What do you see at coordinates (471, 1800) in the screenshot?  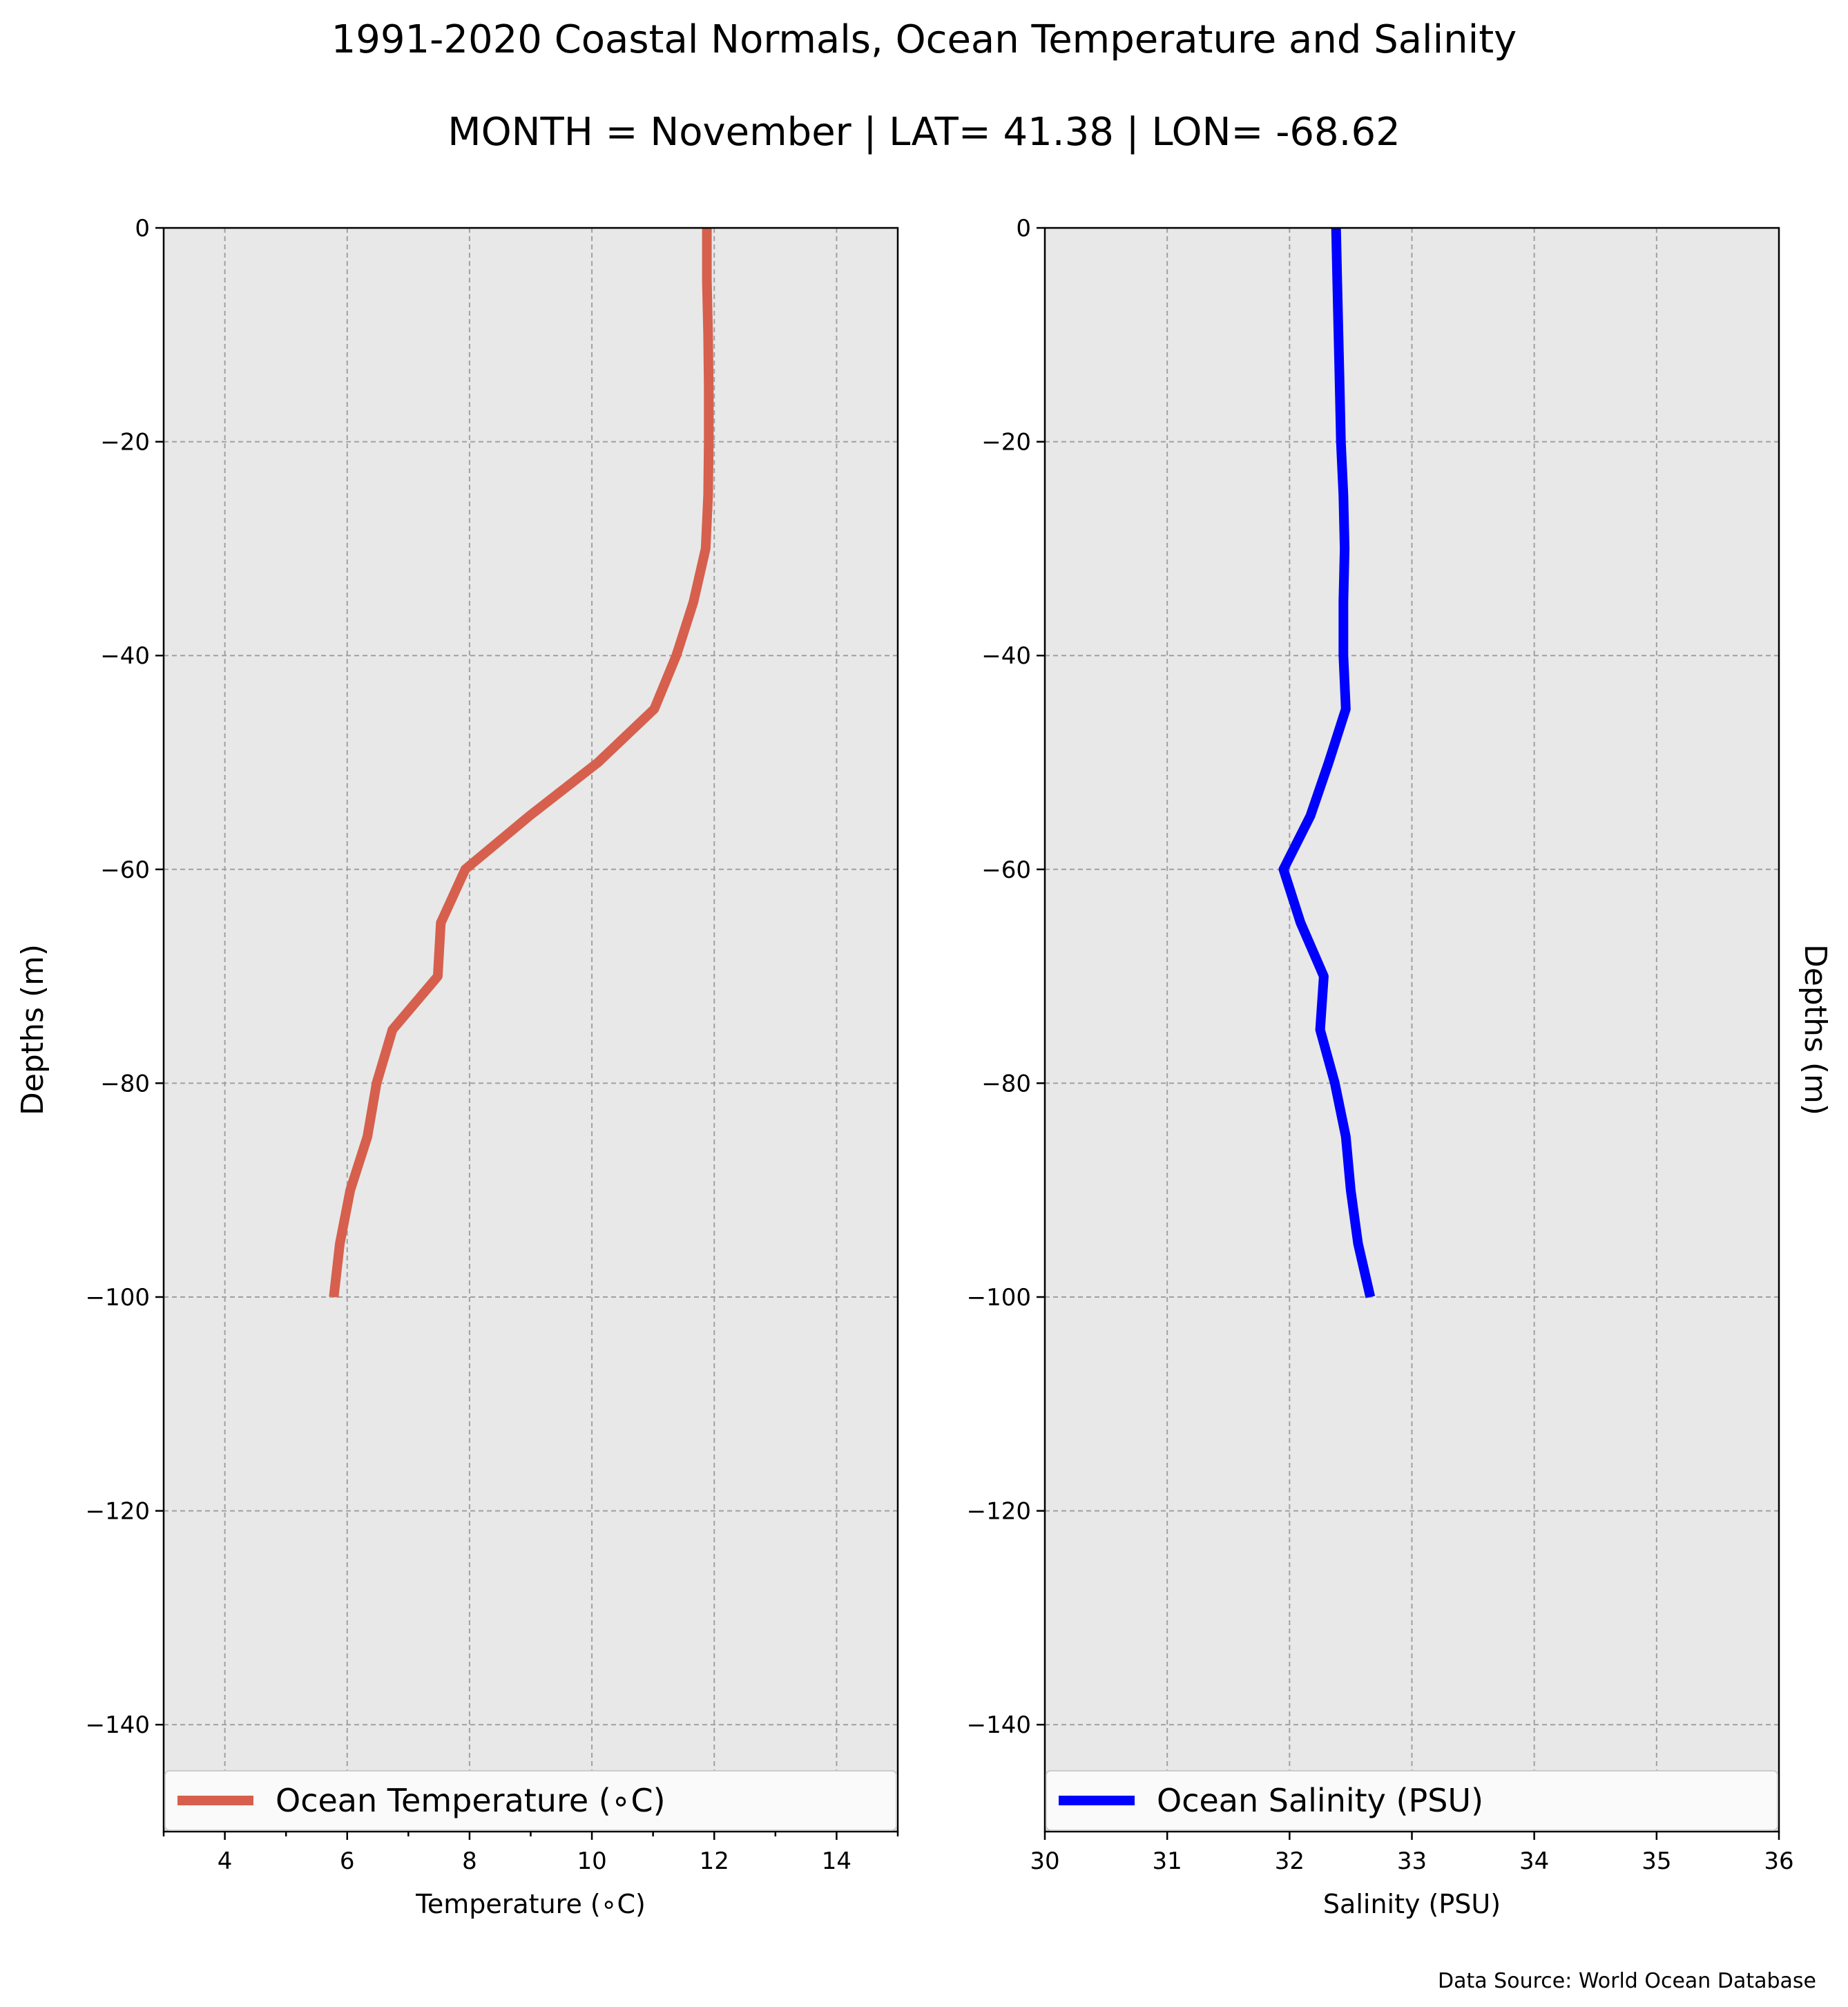 I see `temperature-legend-label: Ocean Temperature (∘C)` at bounding box center [471, 1800].